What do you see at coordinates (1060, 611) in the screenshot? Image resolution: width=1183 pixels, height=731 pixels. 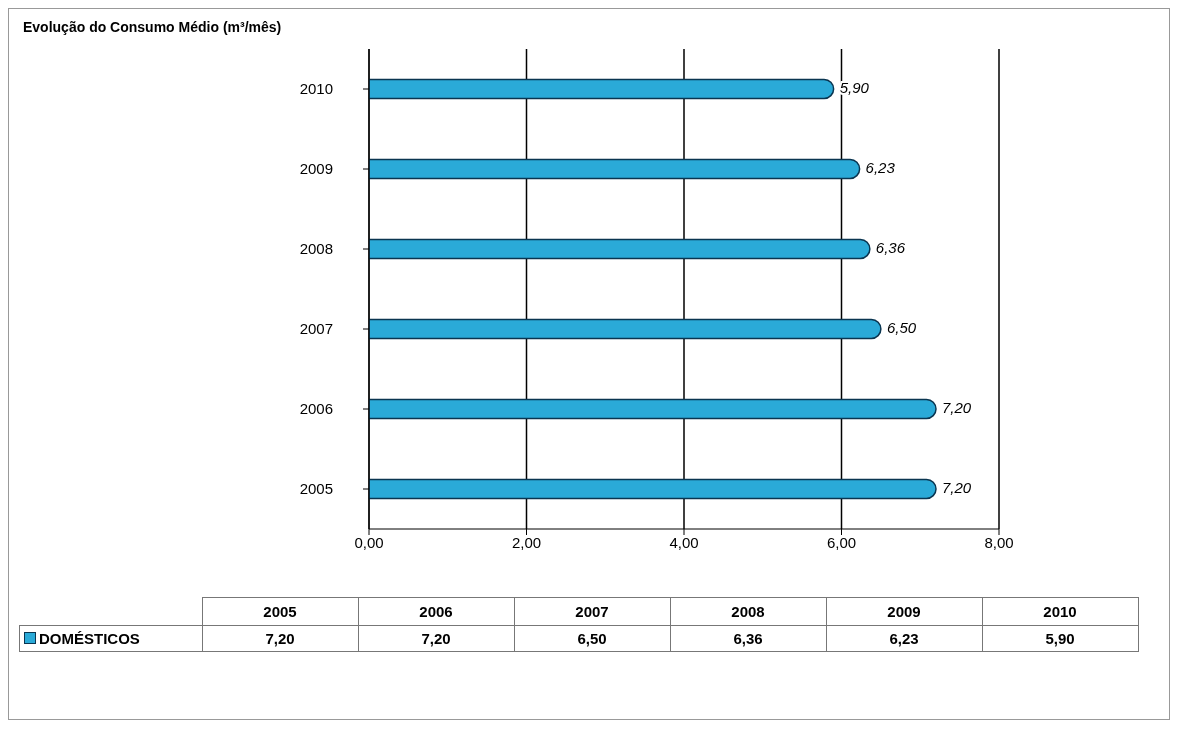 I see `category-label: 2010` at bounding box center [1060, 611].